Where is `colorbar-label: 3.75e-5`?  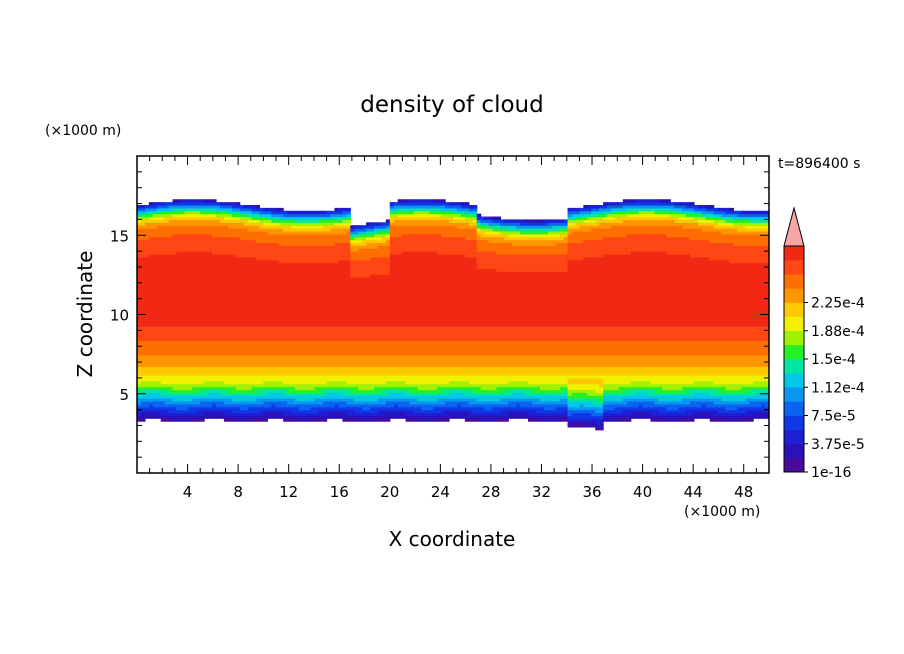 colorbar-label: 3.75e-5 is located at coordinates (838, 445).